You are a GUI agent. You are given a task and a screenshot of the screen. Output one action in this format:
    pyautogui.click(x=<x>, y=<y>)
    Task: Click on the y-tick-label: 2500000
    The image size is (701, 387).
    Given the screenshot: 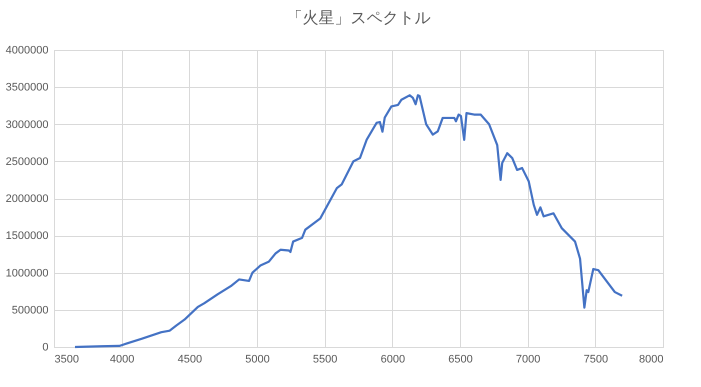 What is the action you would take?
    pyautogui.click(x=27, y=162)
    